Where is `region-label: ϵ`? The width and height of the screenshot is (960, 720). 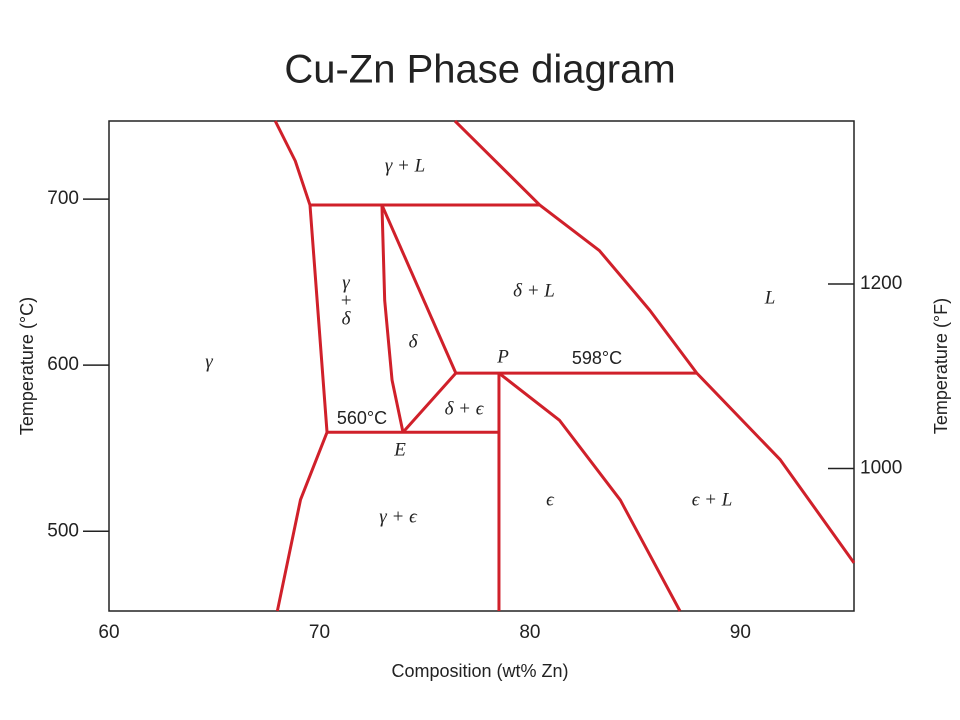 region-label: ϵ is located at coordinates (550, 499).